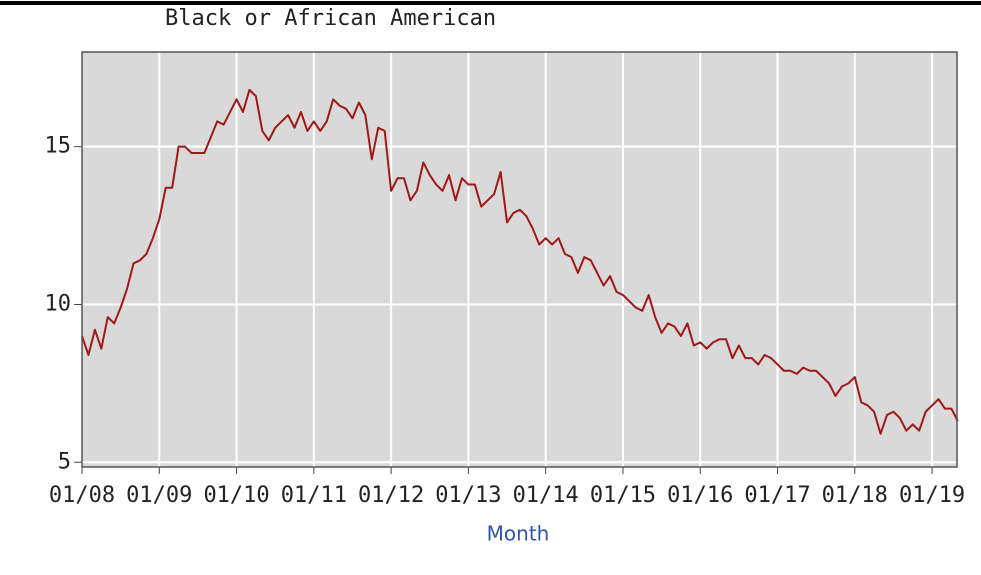 Image resolution: width=981 pixels, height=575 pixels. I want to click on x-tick-label: 01/10, so click(236, 495).